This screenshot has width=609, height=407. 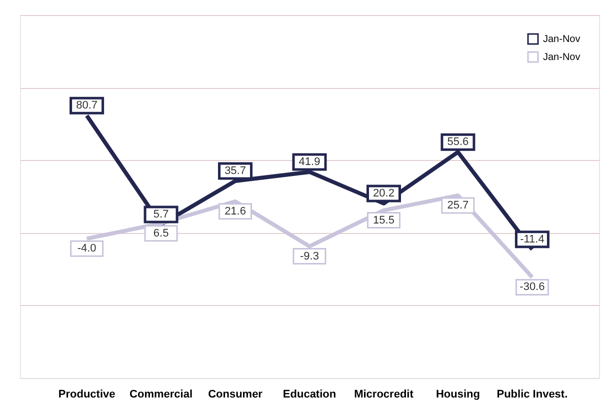 I want to click on data-label: -30.6, so click(x=532, y=287).